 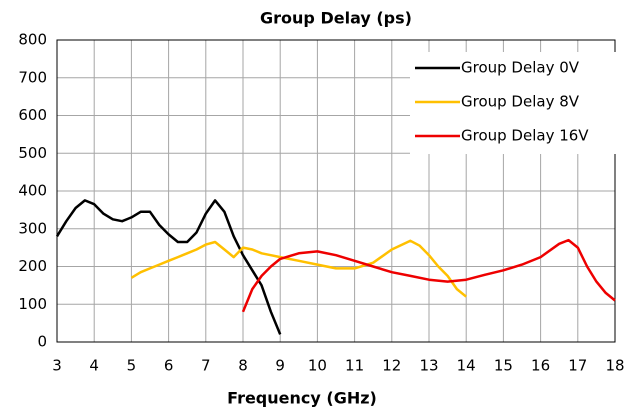 I want to click on legend-label: Group Delay 16V, so click(x=525, y=136).